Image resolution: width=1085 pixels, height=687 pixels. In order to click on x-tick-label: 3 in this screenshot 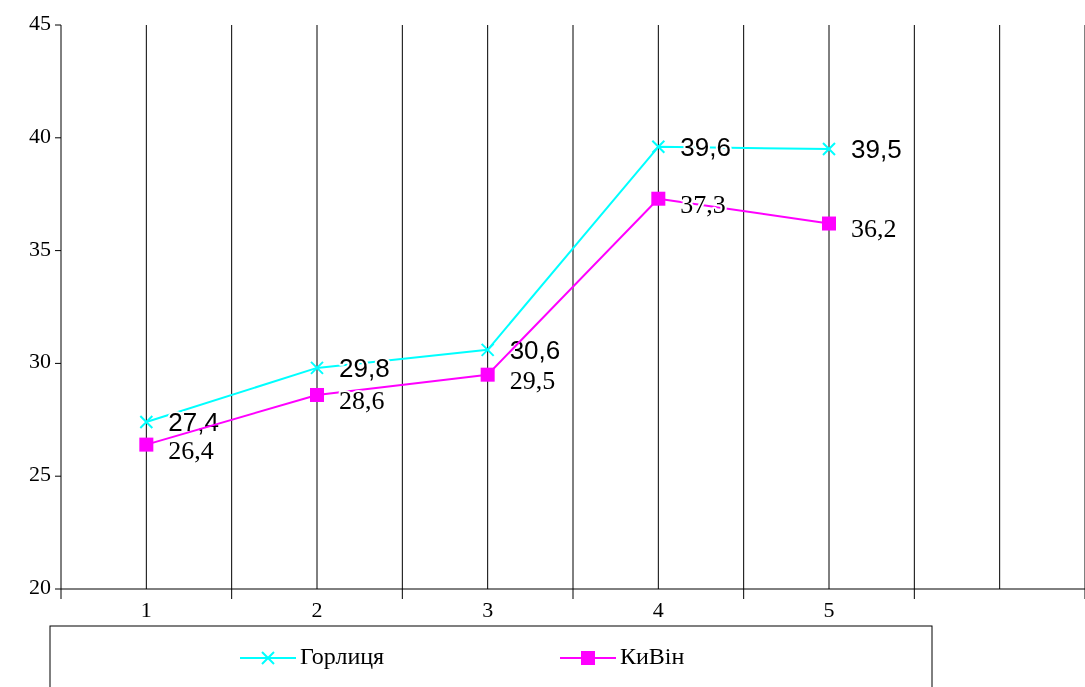, I will do `click(488, 609)`.